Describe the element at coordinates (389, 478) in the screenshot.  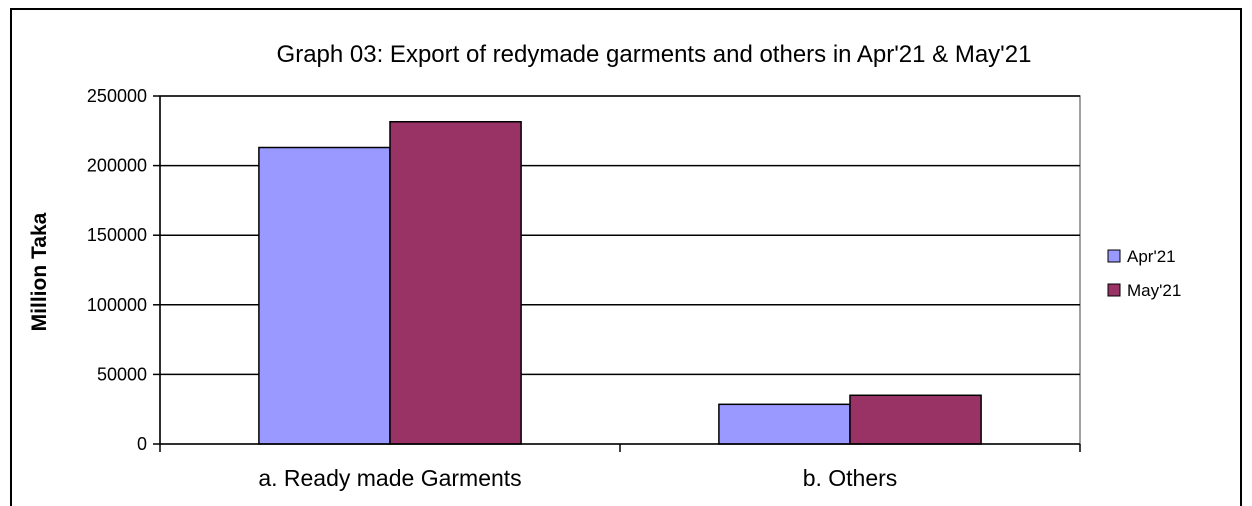
I see `x-tick-label: a. Ready made Garments` at that location.